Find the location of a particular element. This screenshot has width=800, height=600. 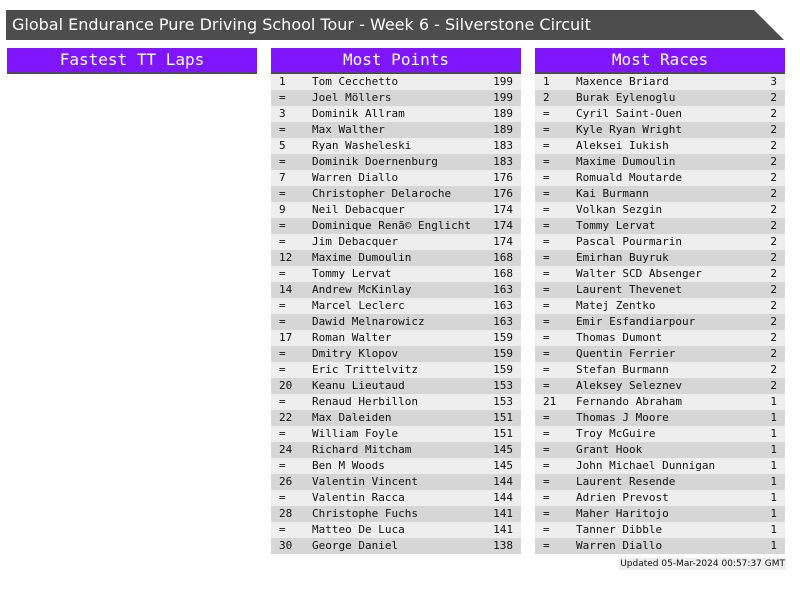

rank: 20 is located at coordinates (286, 385).